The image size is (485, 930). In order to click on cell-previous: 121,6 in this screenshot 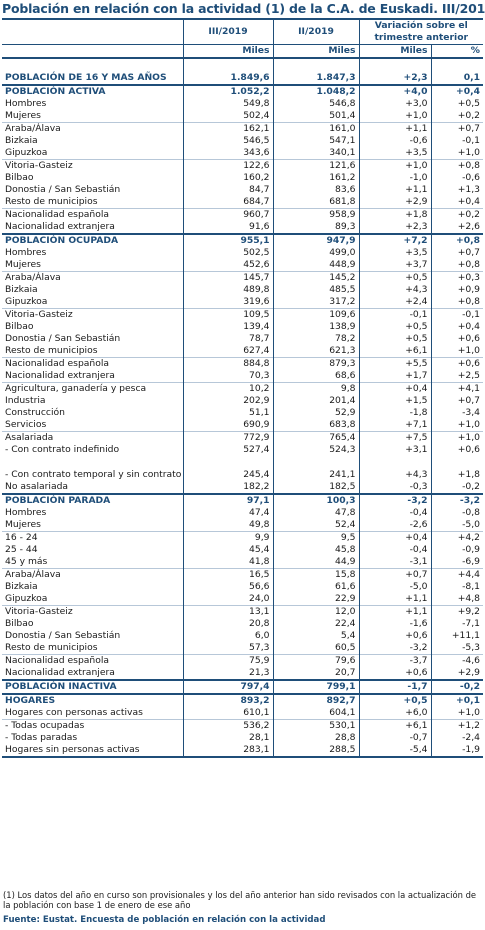, I will do `click(315, 165)`.